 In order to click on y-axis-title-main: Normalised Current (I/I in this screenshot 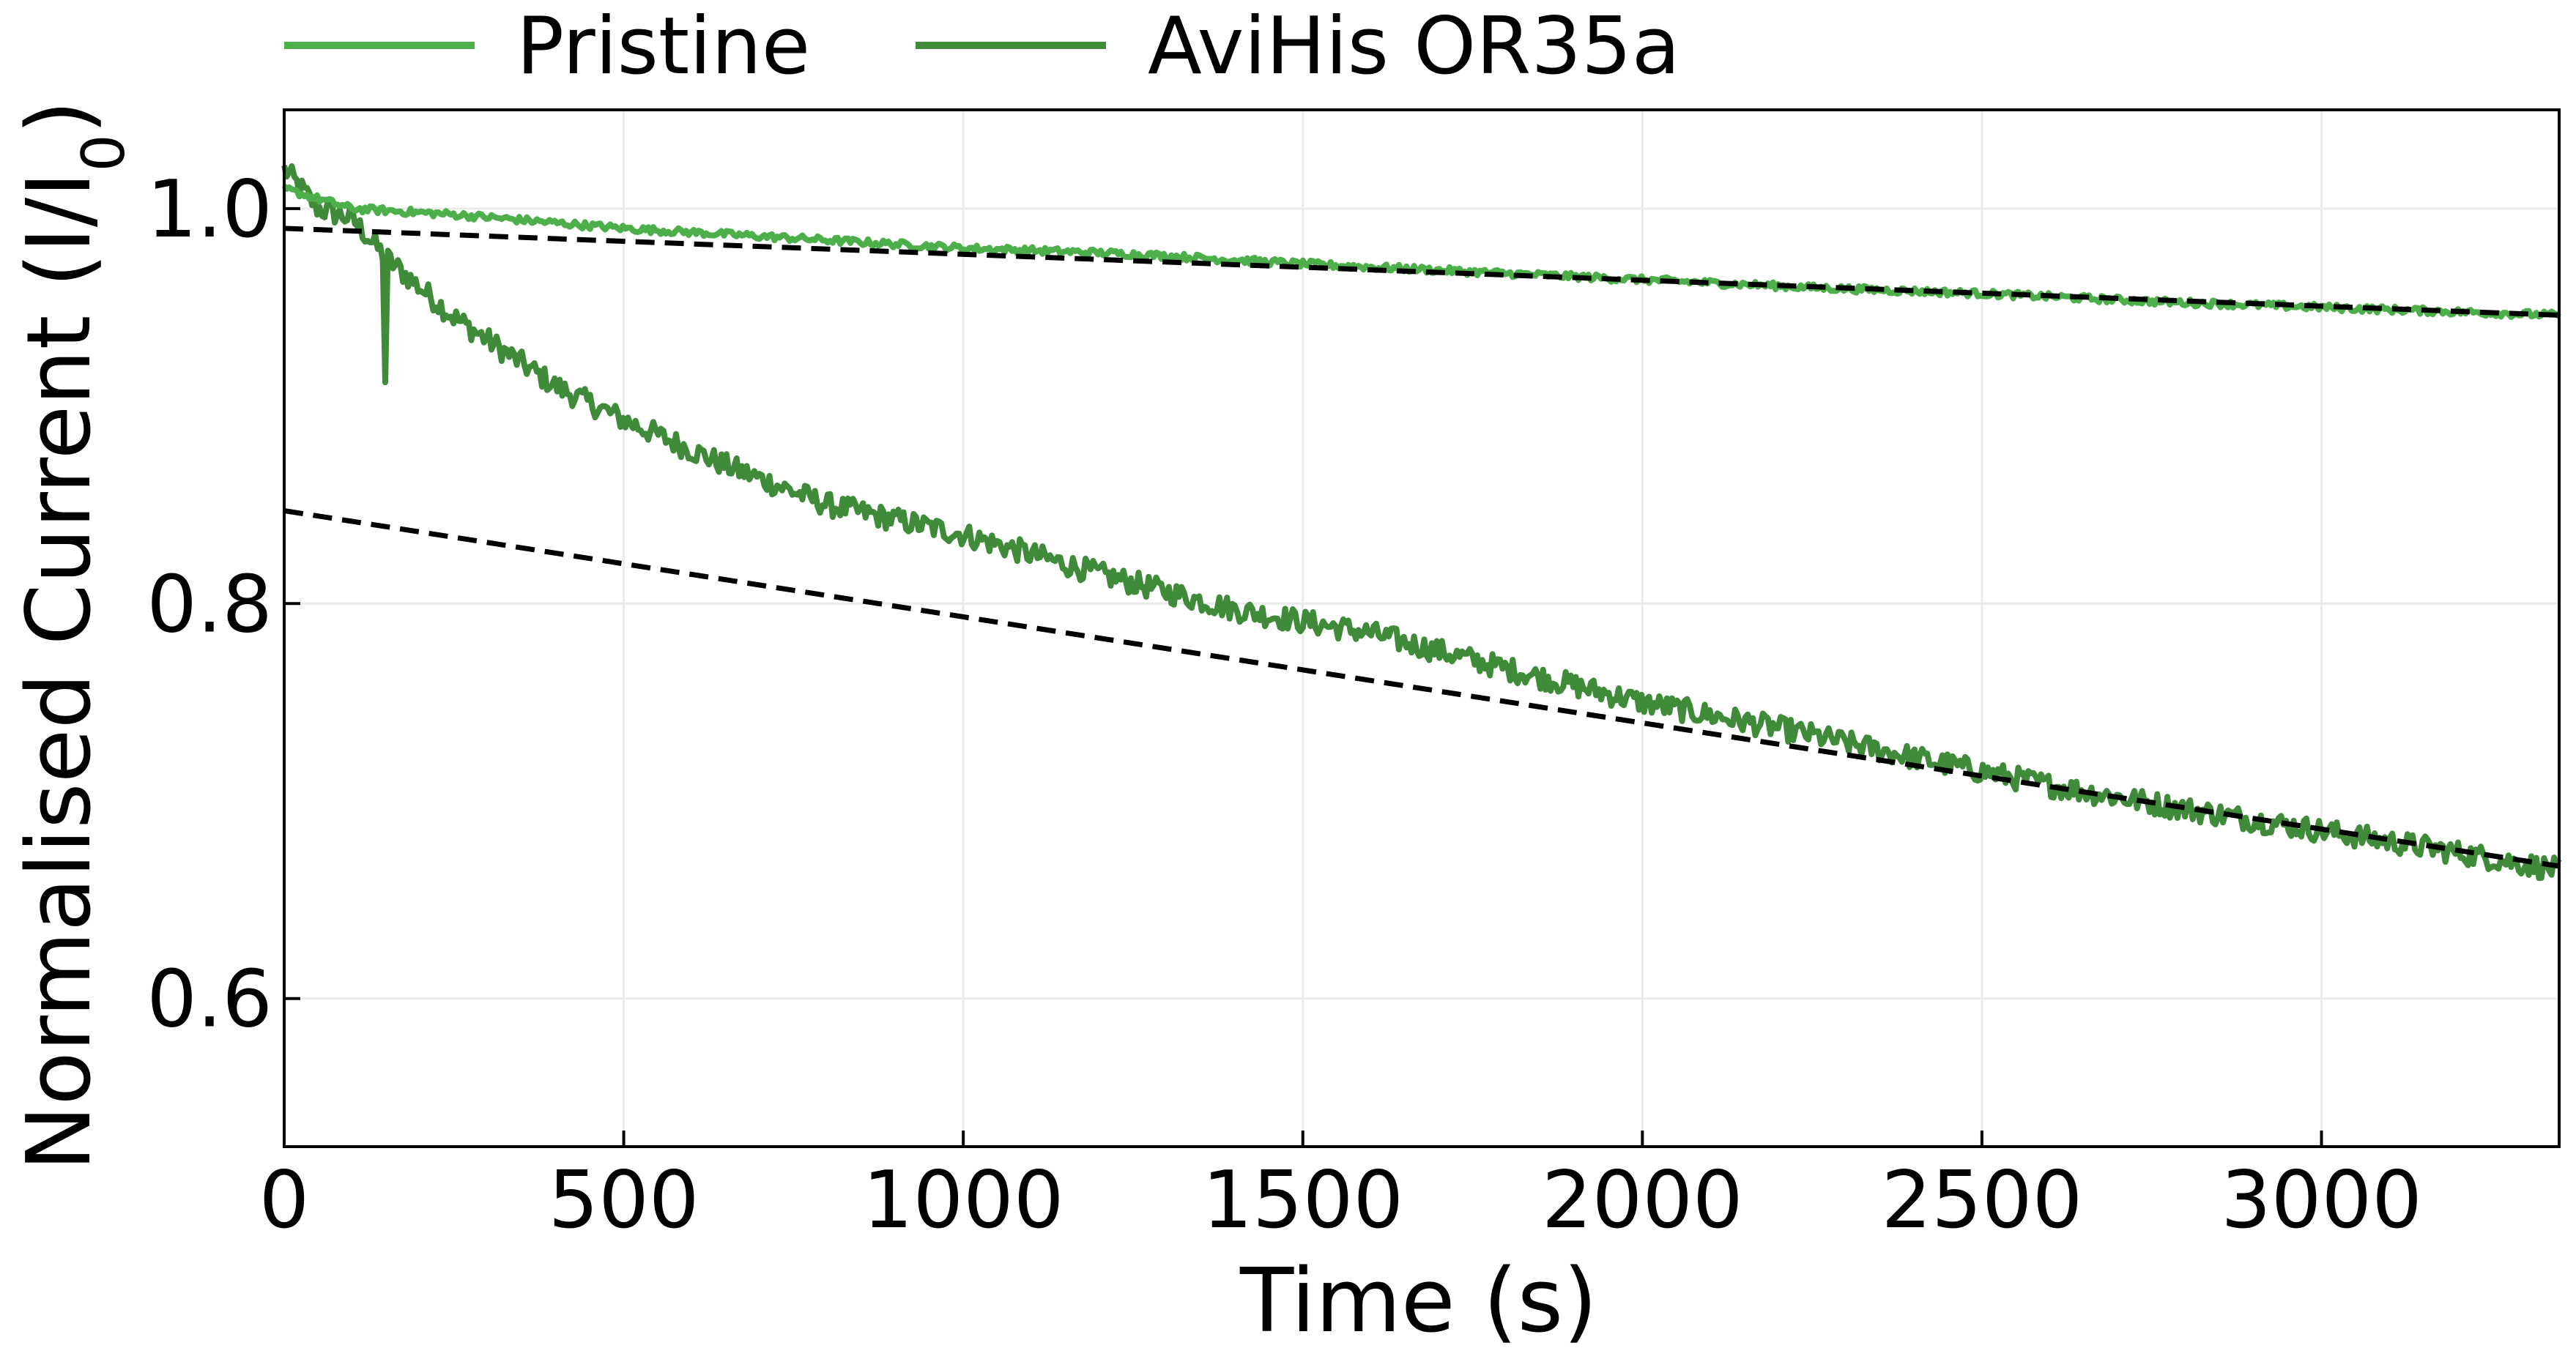, I will do `click(60, 671)`.